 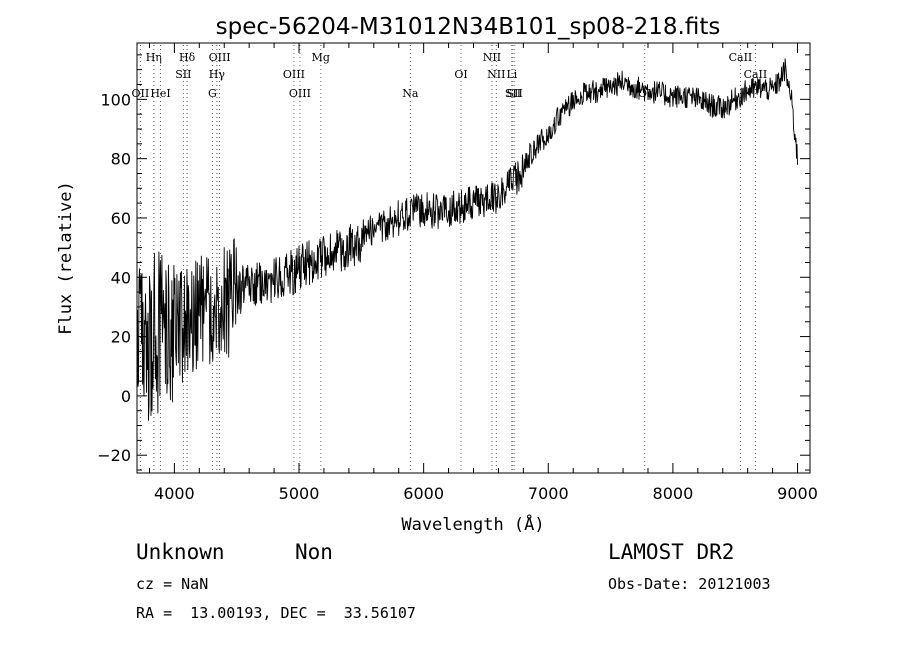 I want to click on coordinates: RA = 13.00193, DEC = 33.56107, so click(x=276, y=613).